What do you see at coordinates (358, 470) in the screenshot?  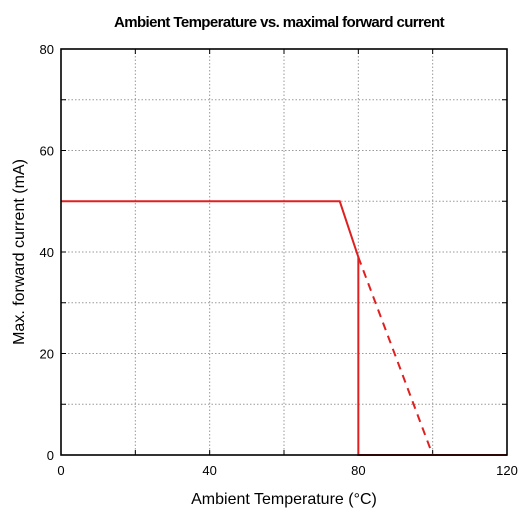 I see `x-tick-label: 80` at bounding box center [358, 470].